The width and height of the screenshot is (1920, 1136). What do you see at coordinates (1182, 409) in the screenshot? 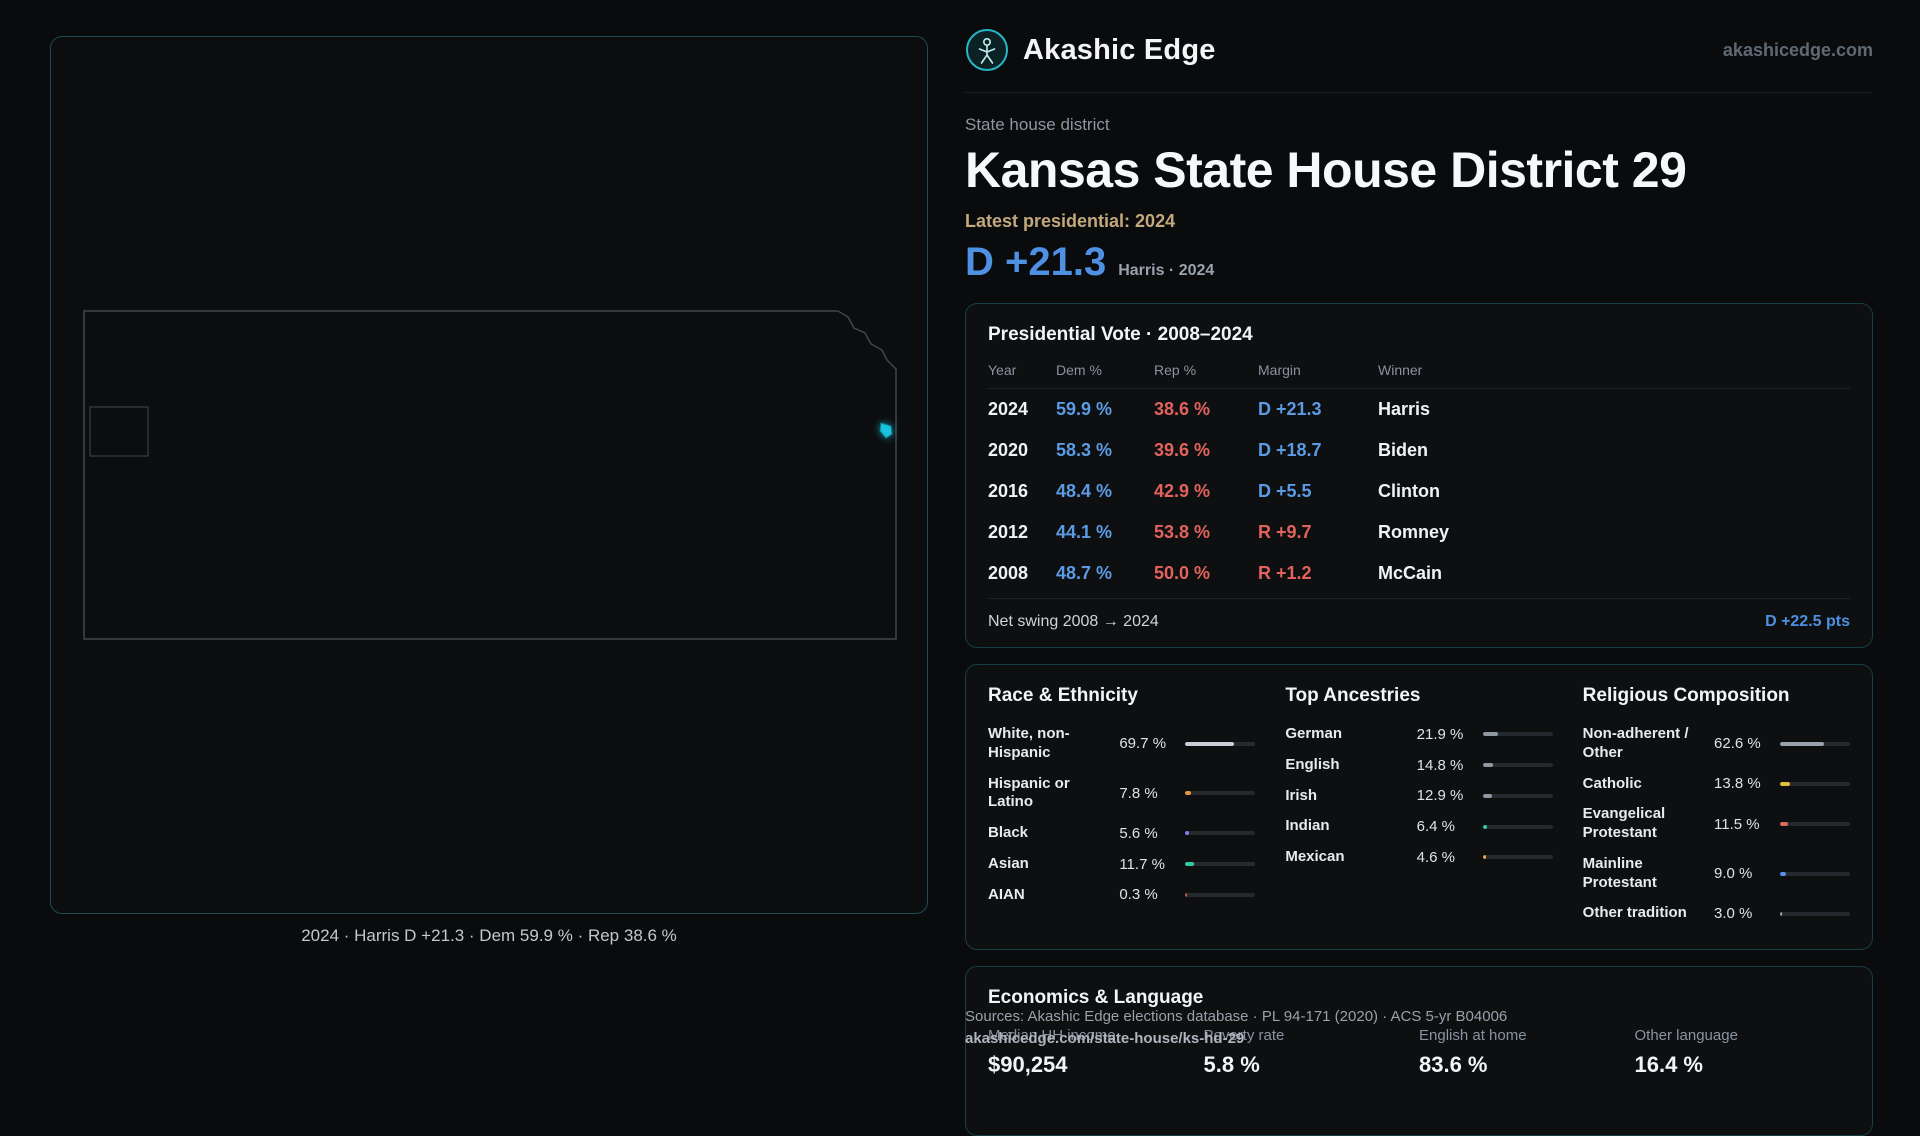
I see `rep-cell: 38.6 %` at bounding box center [1182, 409].